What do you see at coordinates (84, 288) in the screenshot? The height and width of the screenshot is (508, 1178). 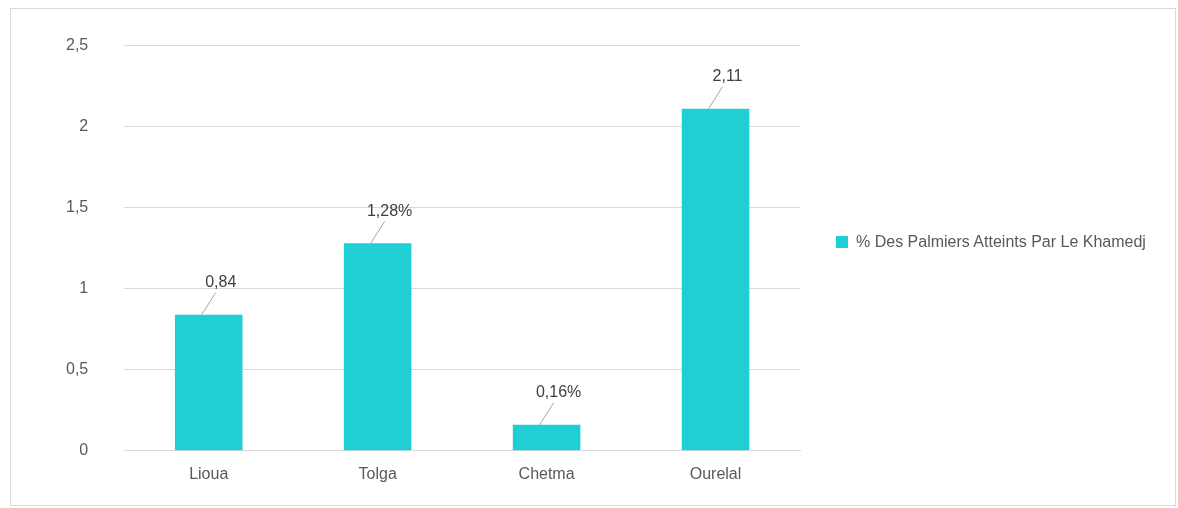 I see `y-tick-label: 1` at bounding box center [84, 288].